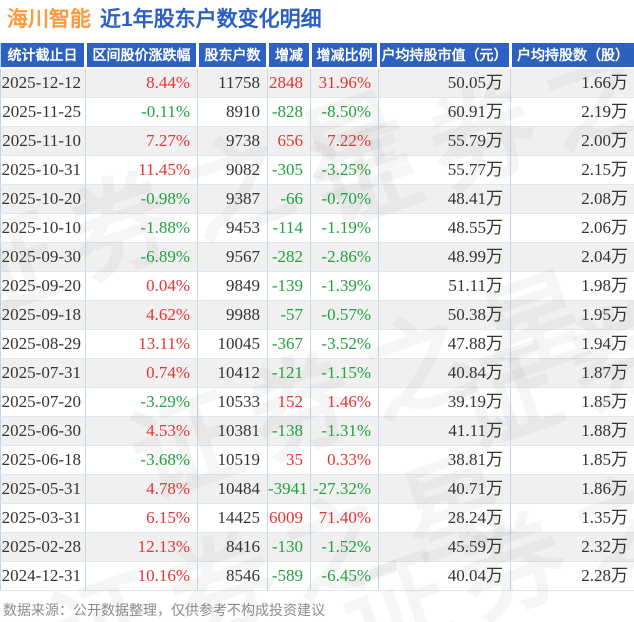 This screenshot has height=622, width=634. Describe the element at coordinates (141, 257) in the screenshot. I see `cell-price-change: -6.89%` at that location.